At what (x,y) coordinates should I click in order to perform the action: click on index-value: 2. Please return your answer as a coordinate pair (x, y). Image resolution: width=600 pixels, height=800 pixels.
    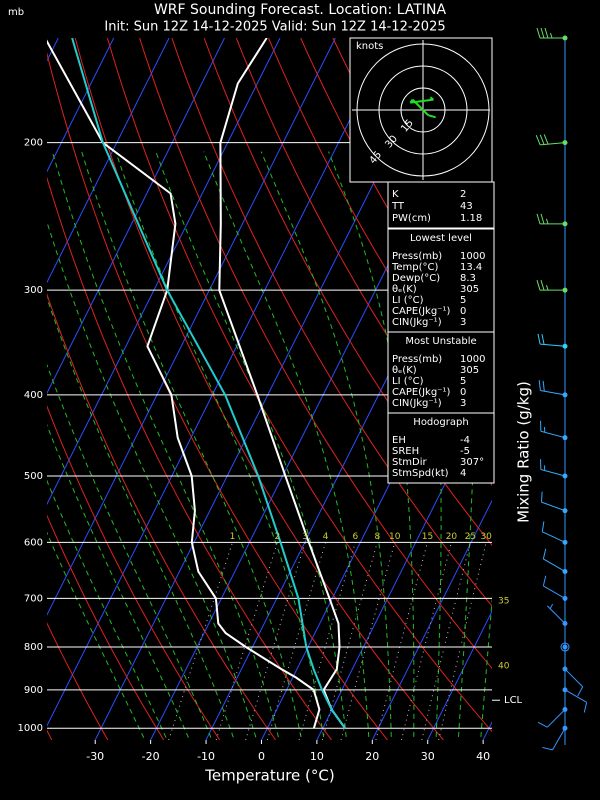
    Looking at the image, I should click on (463, 194).